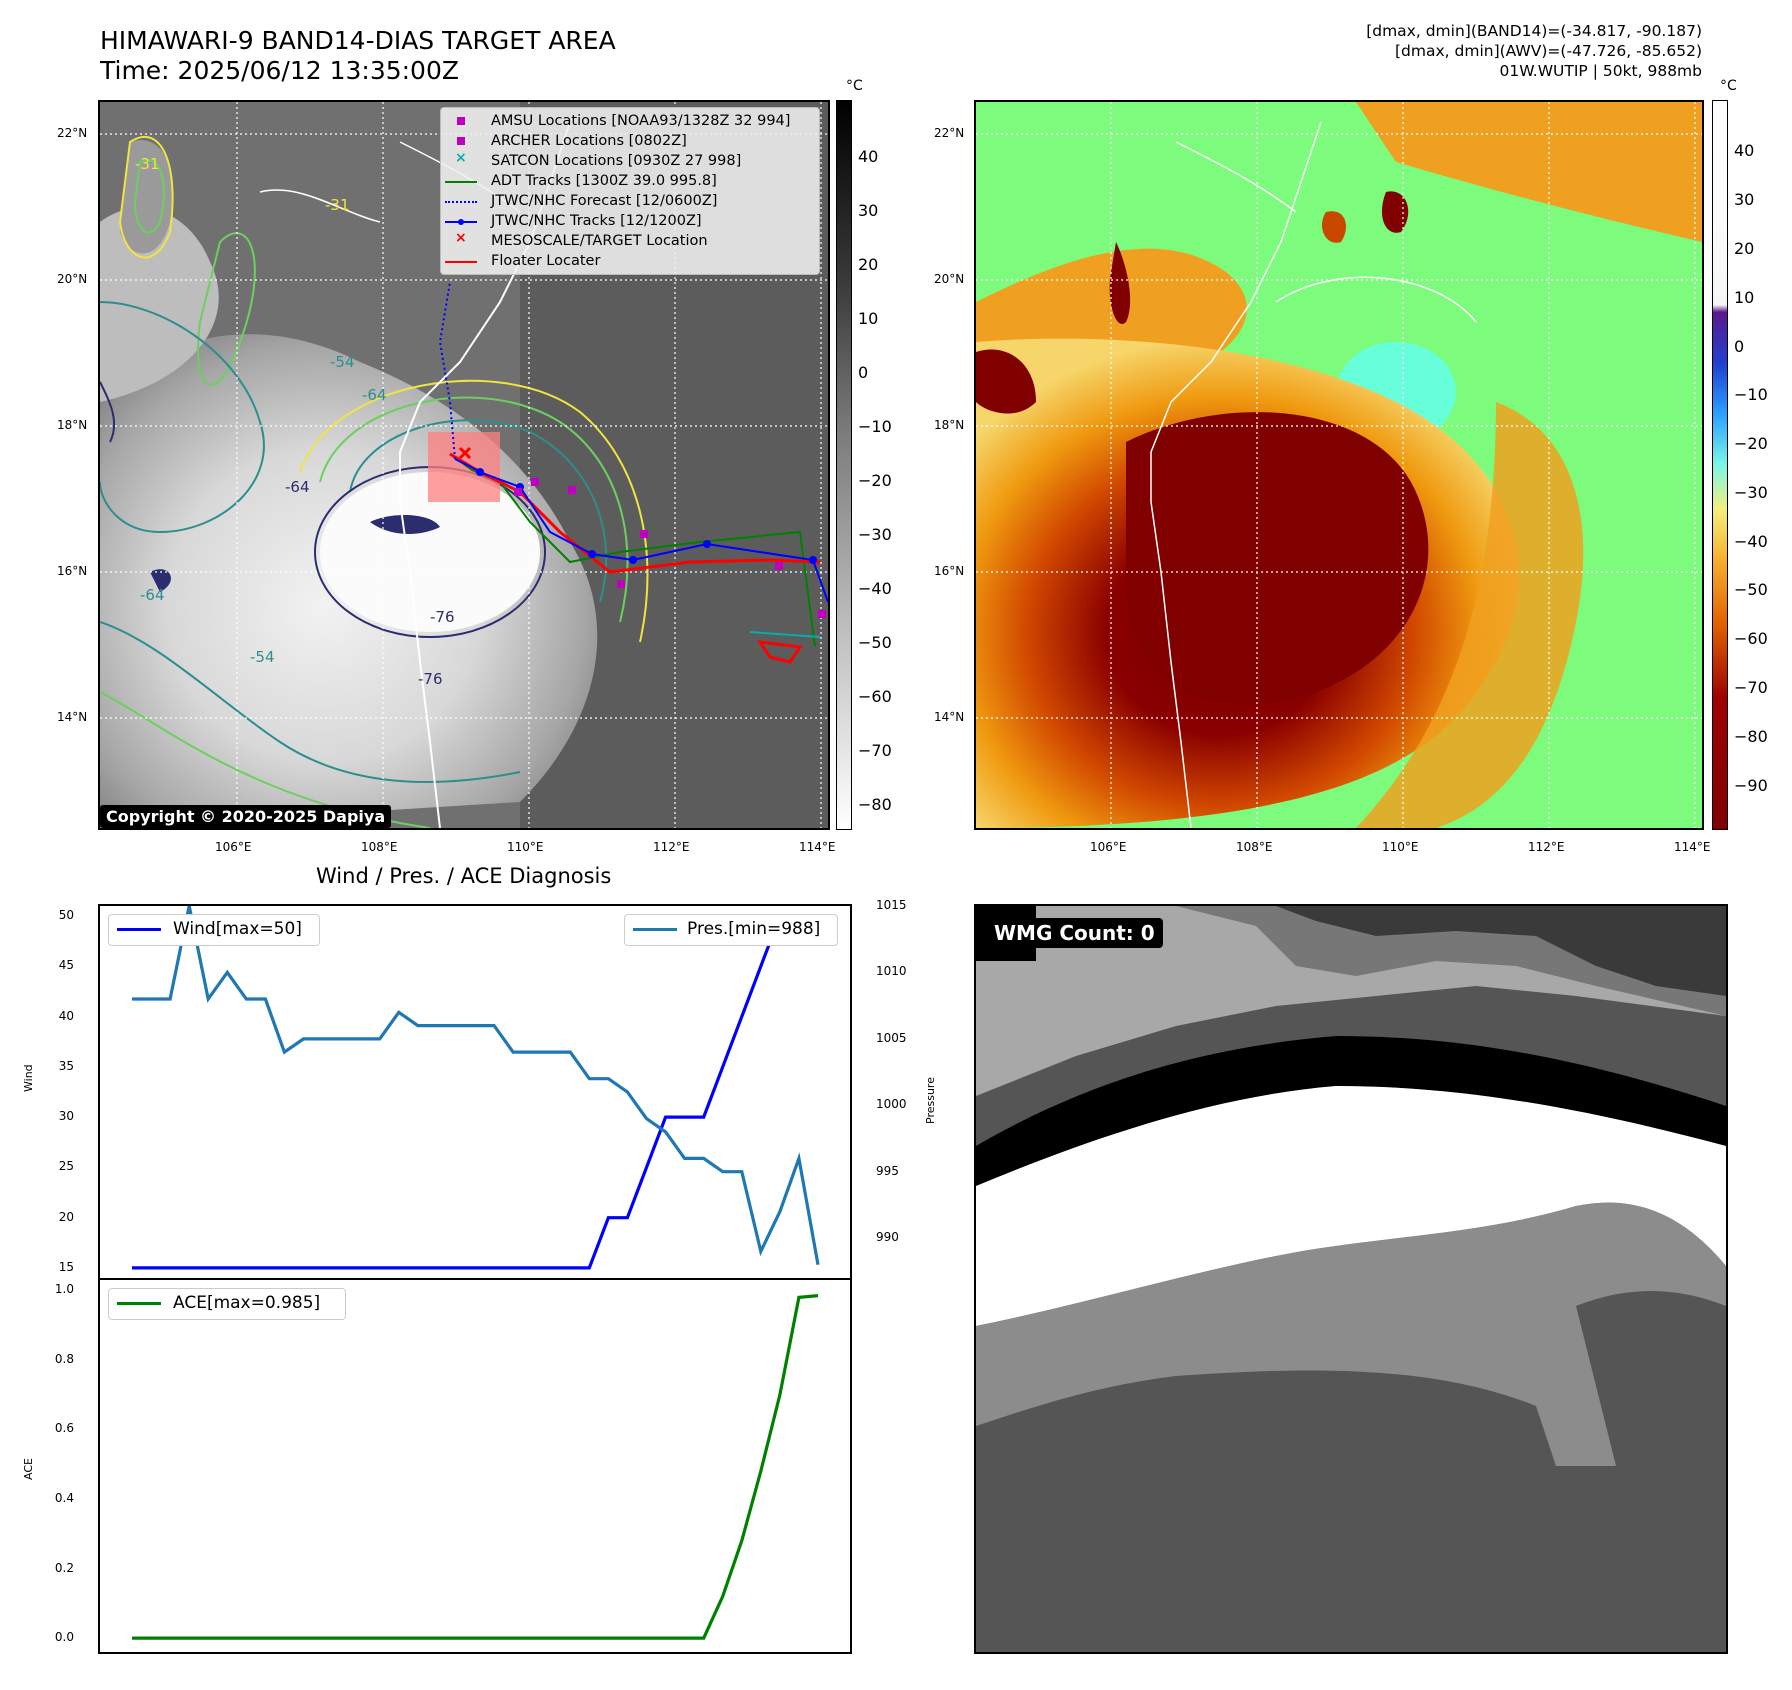  What do you see at coordinates (630, 122) in the screenshot?
I see `legend-item-amsu: AMSU Locations [NOAA93/1328Z 32 994]` at bounding box center [630, 122].